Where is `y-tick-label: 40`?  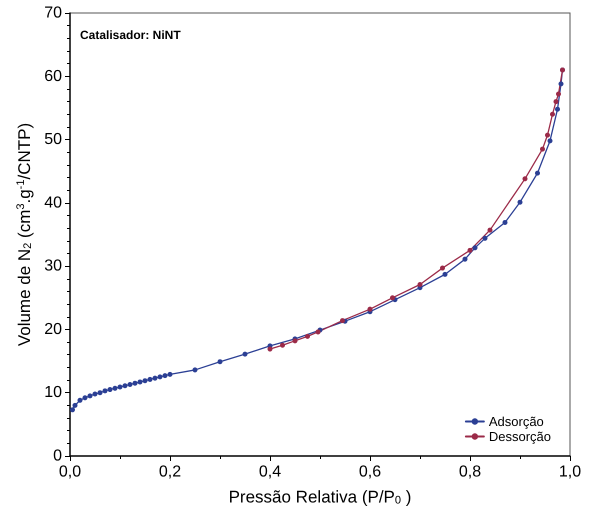
y-tick-label: 40 is located at coordinates (53, 203).